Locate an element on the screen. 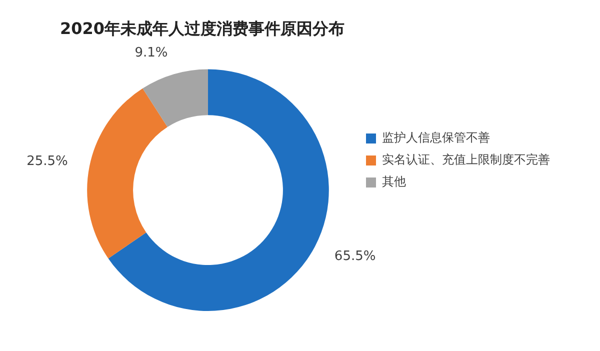 The height and width of the screenshot is (351, 600). chart-title: 2020年未成年人过度消费事件原因分布 is located at coordinates (202, 28).